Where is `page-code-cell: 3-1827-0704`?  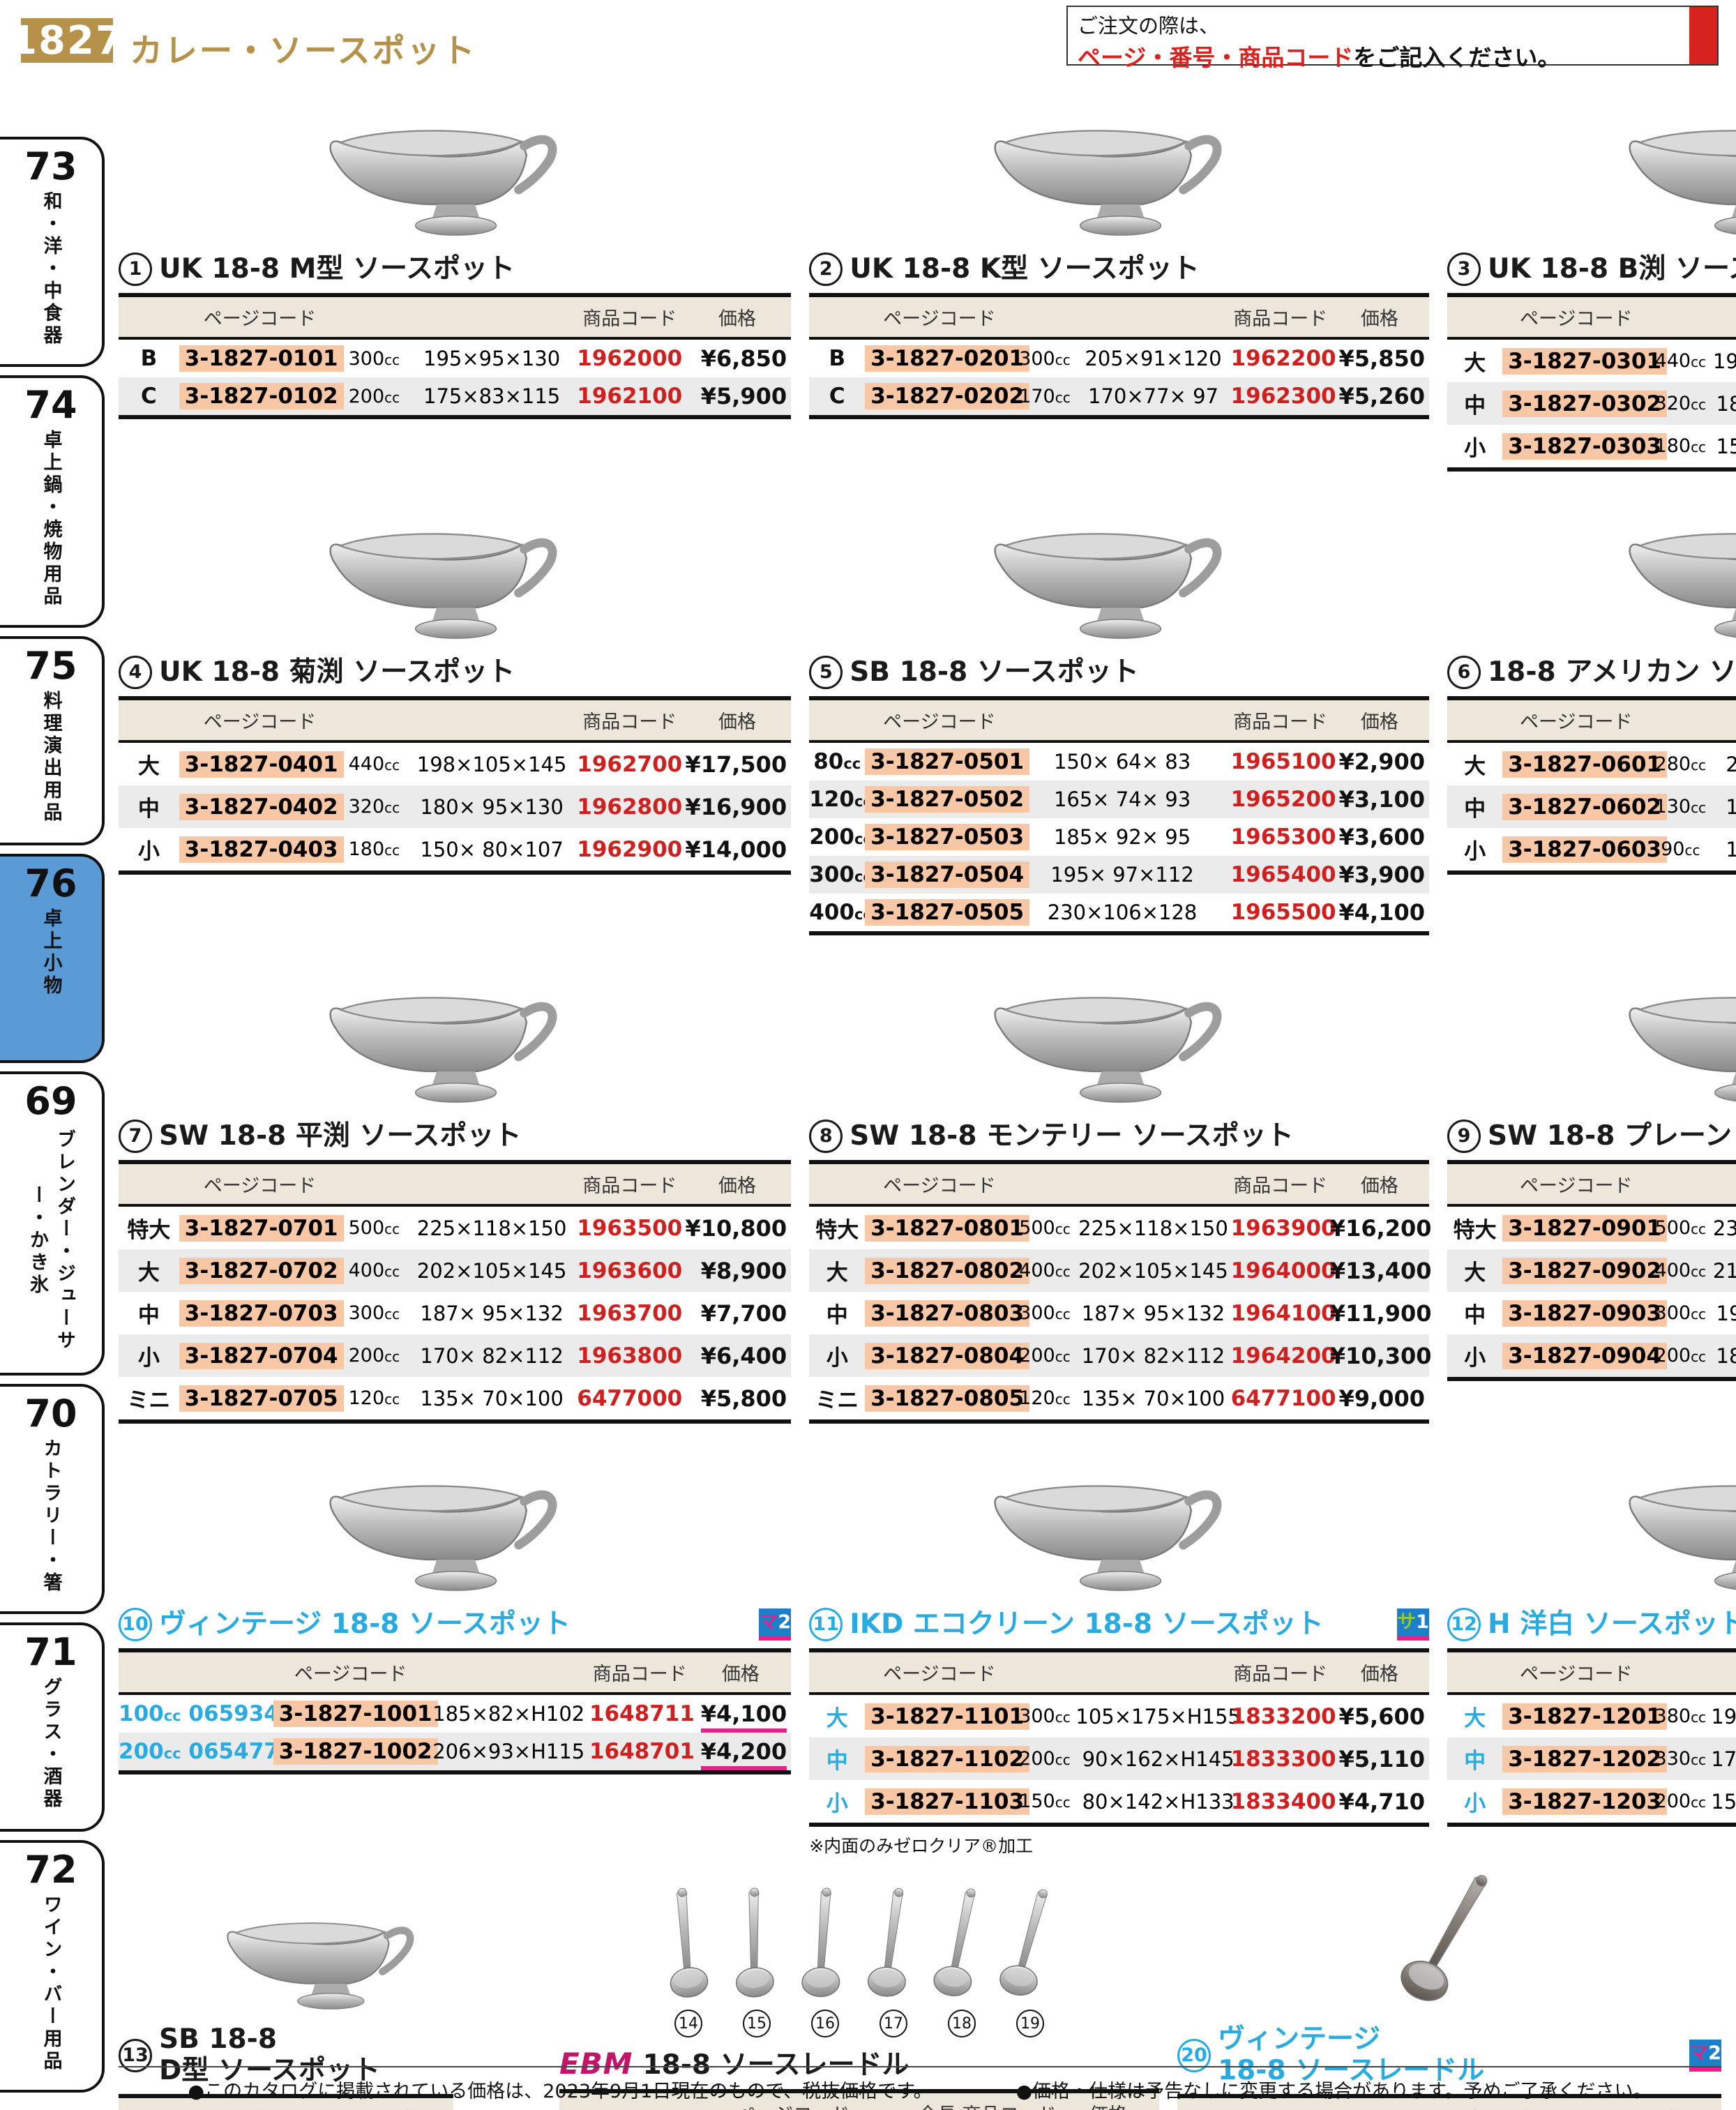 page-code-cell: 3-1827-0704 is located at coordinates (261, 1355).